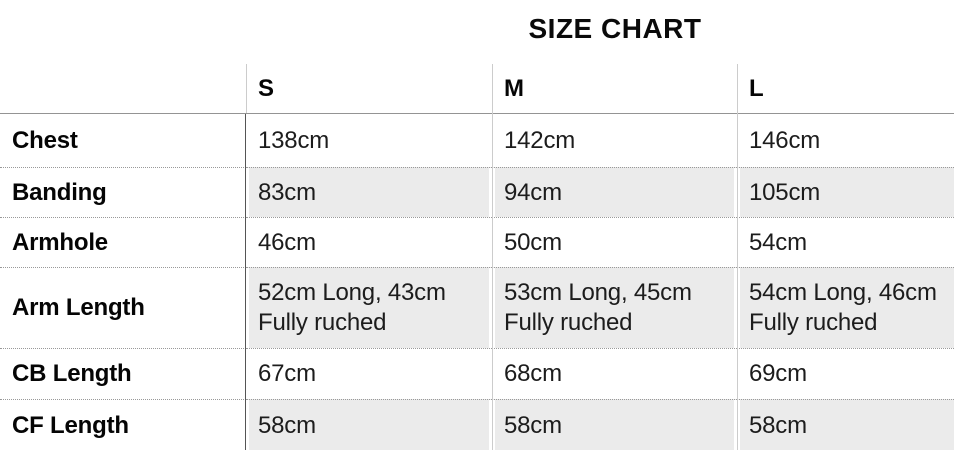  What do you see at coordinates (369, 307) in the screenshot?
I see `size-value-cell: 52cm Long, 43cm Fully ruched` at bounding box center [369, 307].